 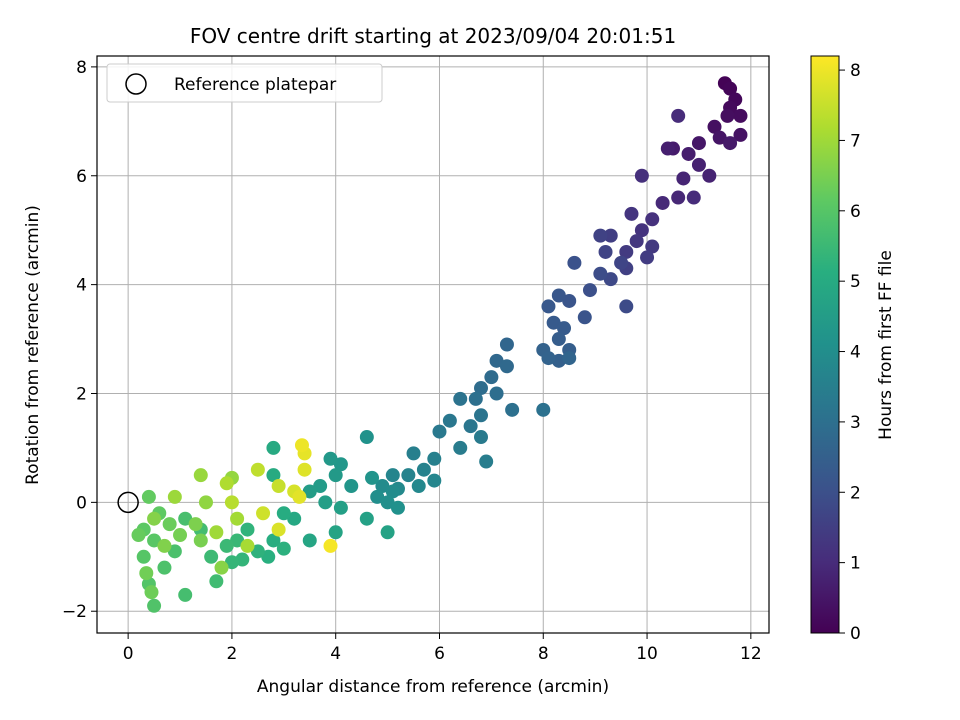 What do you see at coordinates (855, 141) in the screenshot?
I see `colorbar-tick-label: 7` at bounding box center [855, 141].